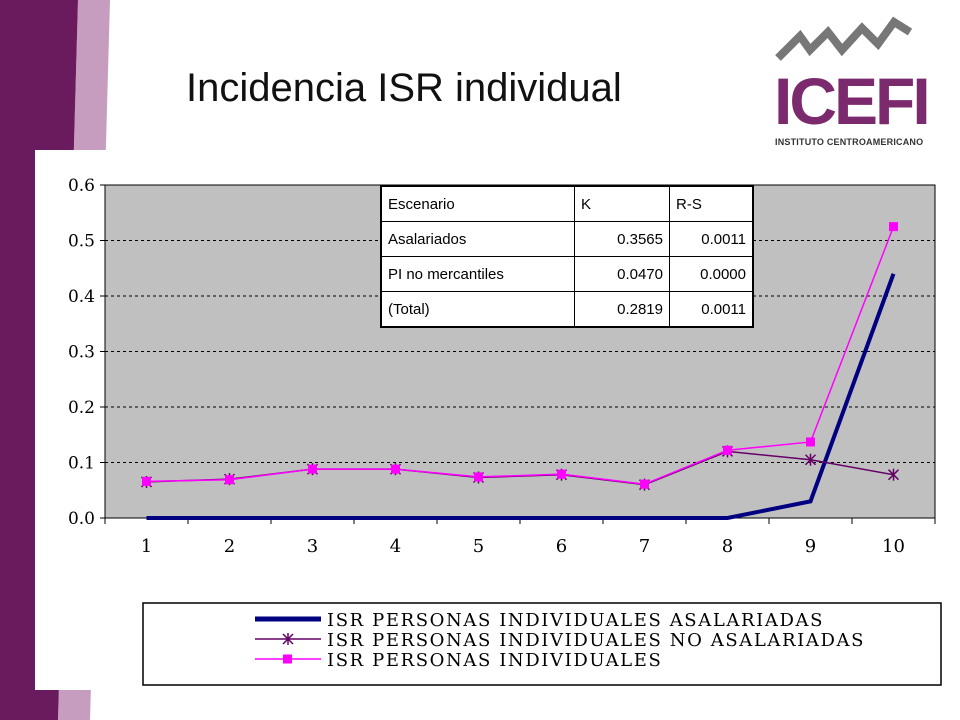  Describe the element at coordinates (711, 203) in the screenshot. I see `header-rs: R-S` at that location.